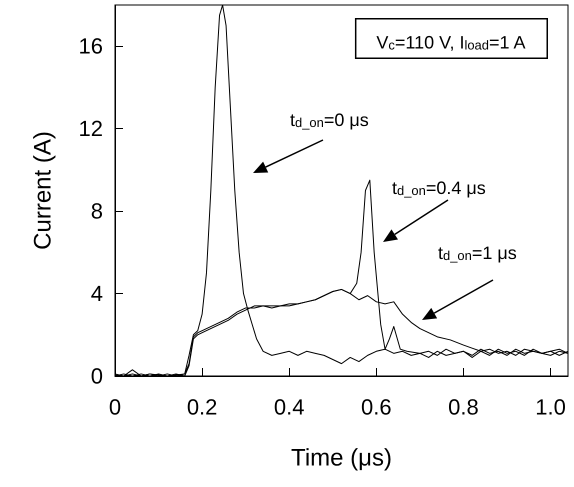 The image size is (574, 487). What do you see at coordinates (96, 293) in the screenshot?
I see `y-tick-label: 4` at bounding box center [96, 293].